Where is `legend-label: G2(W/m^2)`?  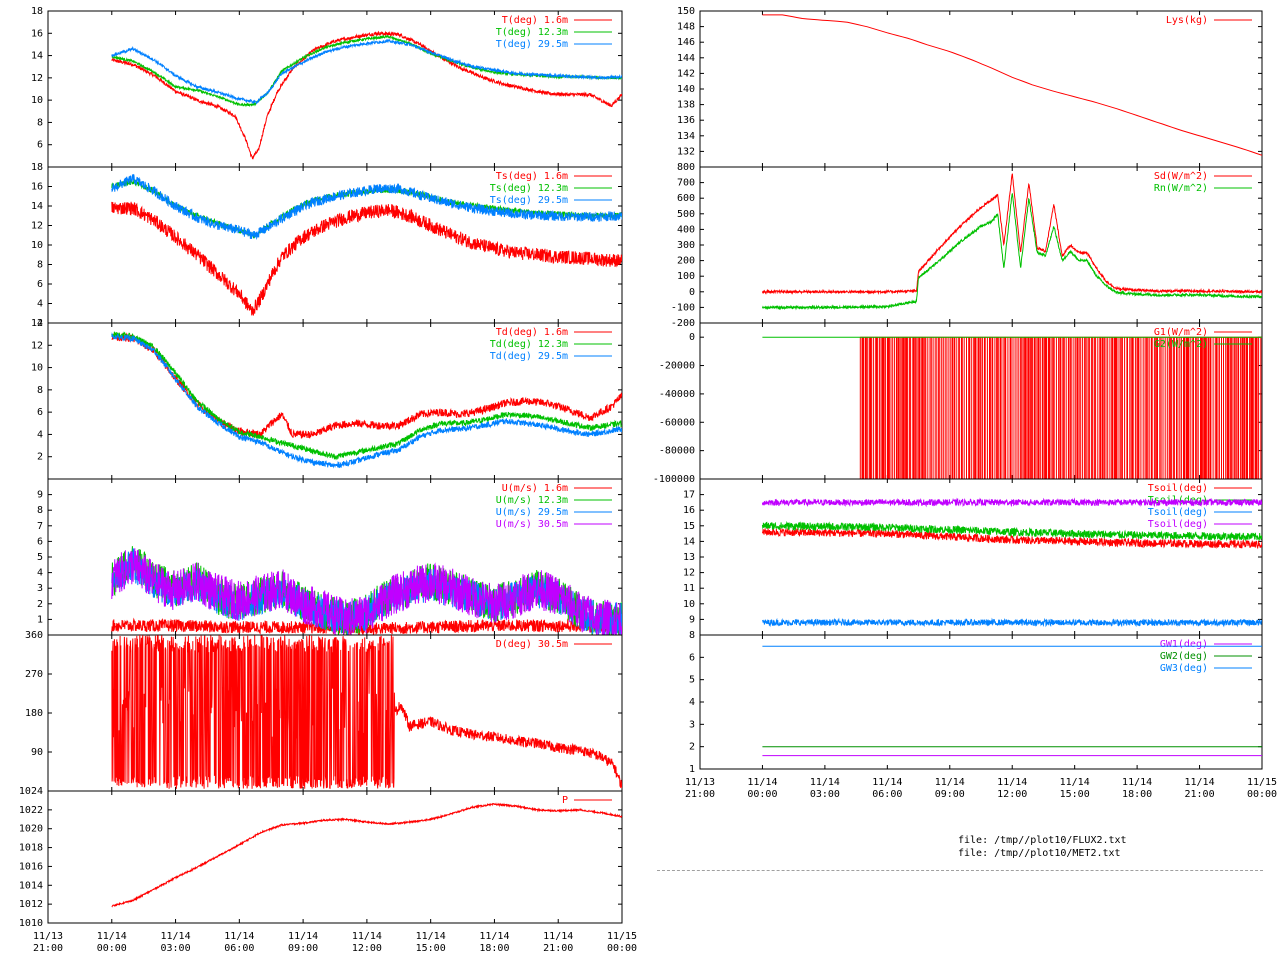 legend-label: G2(W/m^2) is located at coordinates (1181, 344).